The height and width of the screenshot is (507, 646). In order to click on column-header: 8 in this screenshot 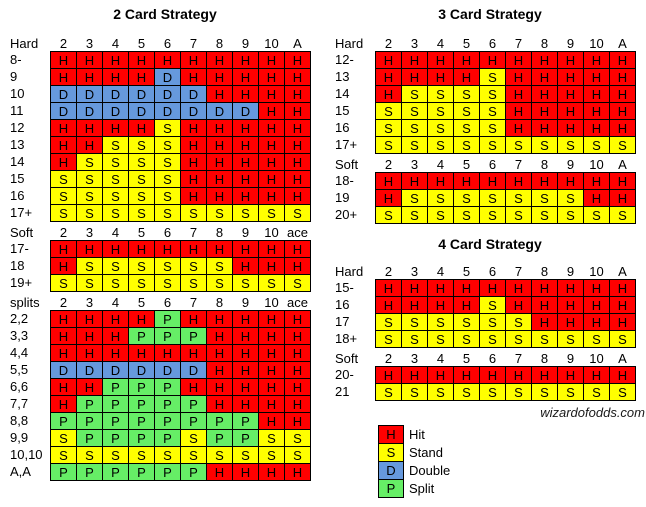, I will do `click(544, 164)`.